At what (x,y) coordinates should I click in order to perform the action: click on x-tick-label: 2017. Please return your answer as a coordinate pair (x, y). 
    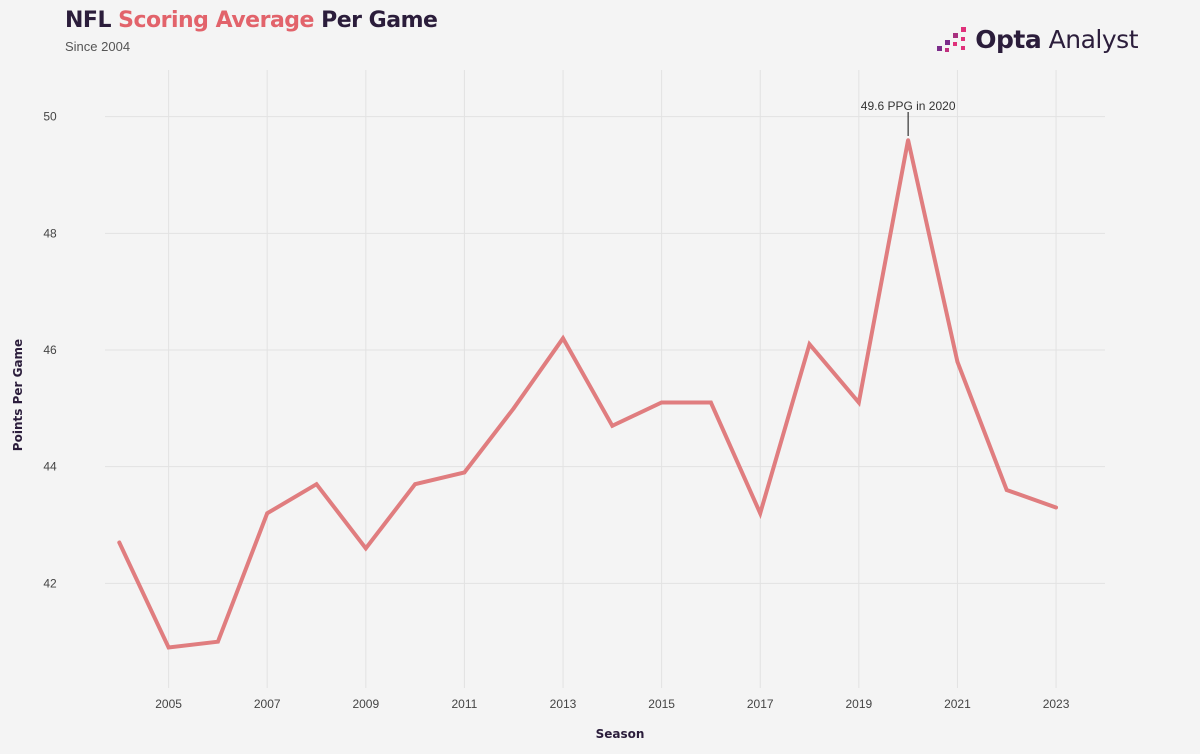
    Looking at the image, I should click on (760, 704).